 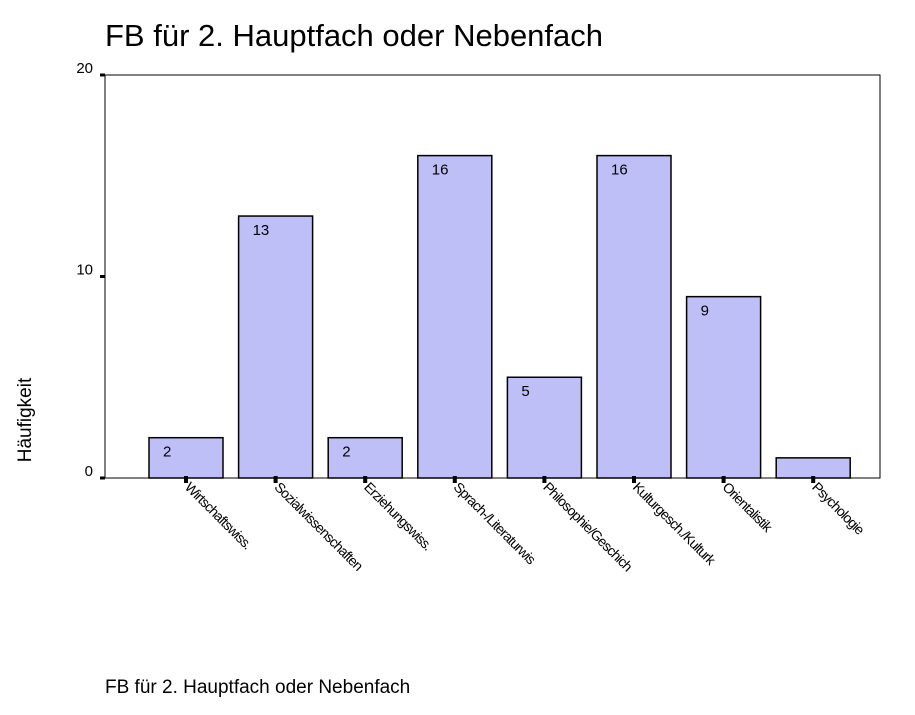 What do you see at coordinates (84, 269) in the screenshot?
I see `y-tick-label: 10` at bounding box center [84, 269].